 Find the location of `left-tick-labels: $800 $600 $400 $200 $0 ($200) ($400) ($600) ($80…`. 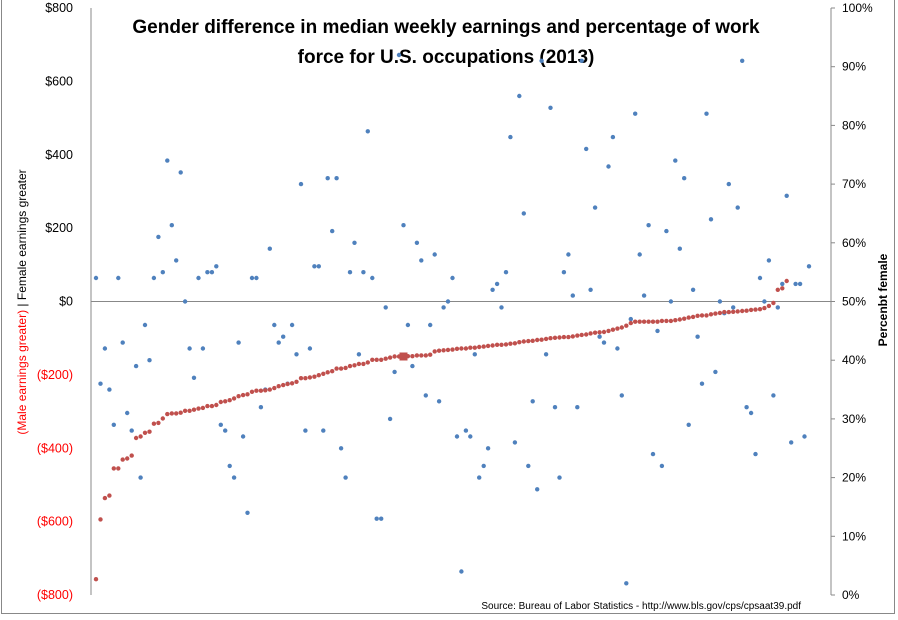

left-tick-labels: $800 $600 $400 $200 $0 ($200) ($400) ($600) ($80… is located at coordinates (55, 301).